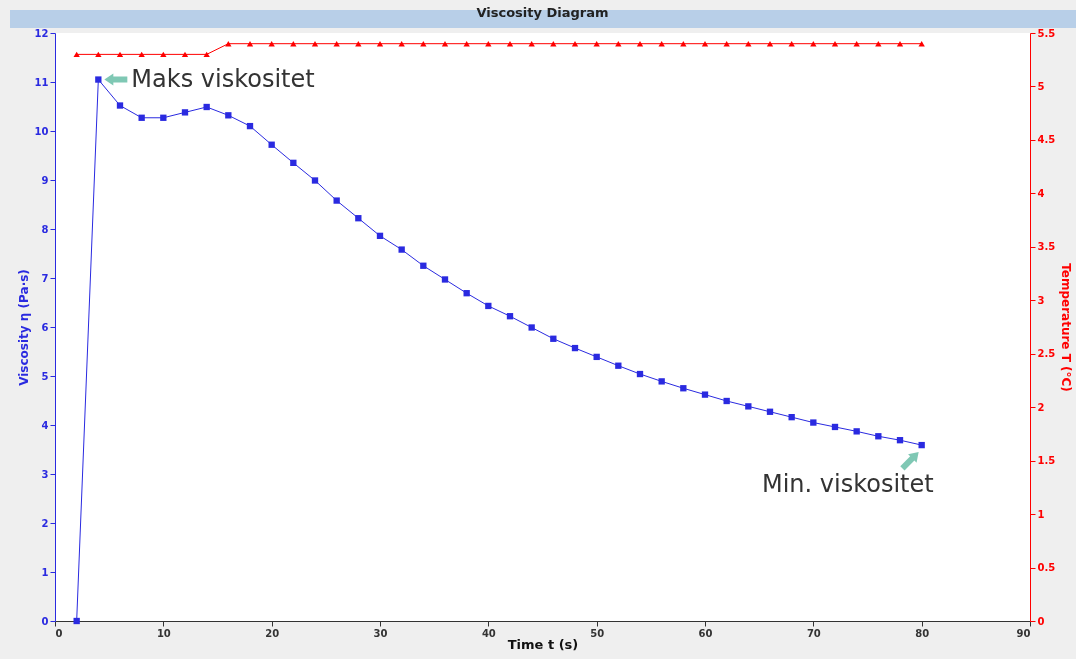  Describe the element at coordinates (813, 633) in the screenshot. I see `x-tick-label: 70` at that location.